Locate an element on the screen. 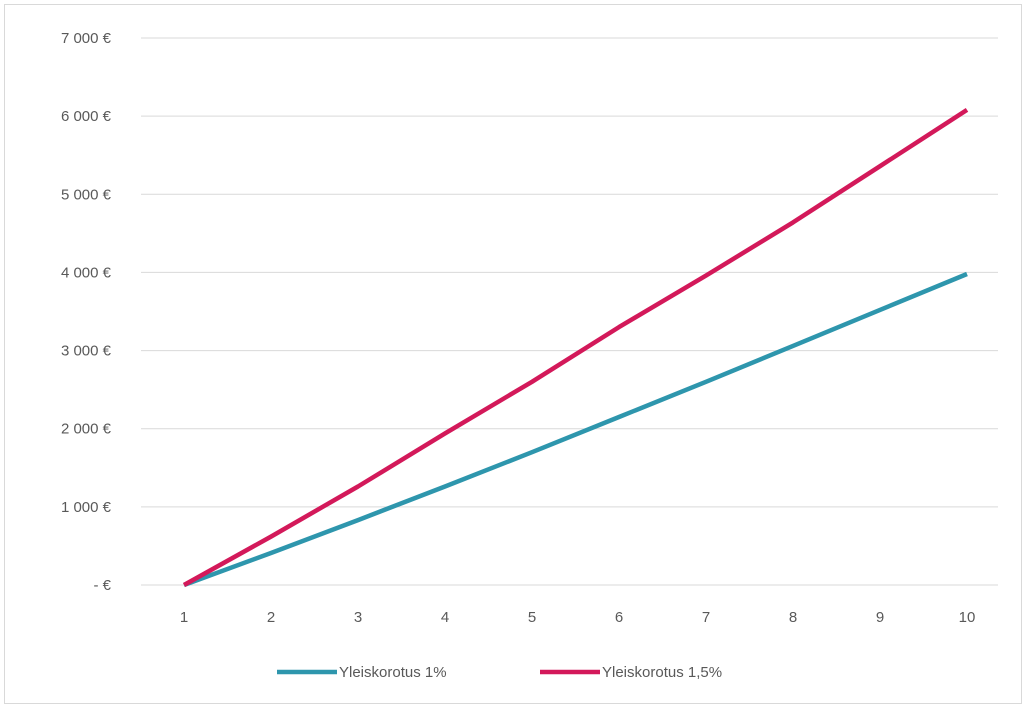 The width and height of the screenshot is (1028, 710). legend: Yleiskorotus 1% Yleiskorotus 1,5% is located at coordinates (499, 672).